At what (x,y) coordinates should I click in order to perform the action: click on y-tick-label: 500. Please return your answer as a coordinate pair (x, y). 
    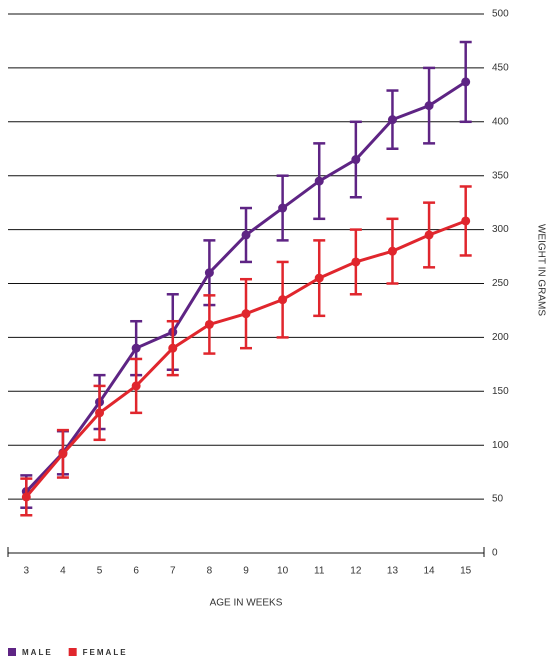
    Looking at the image, I should click on (500, 14).